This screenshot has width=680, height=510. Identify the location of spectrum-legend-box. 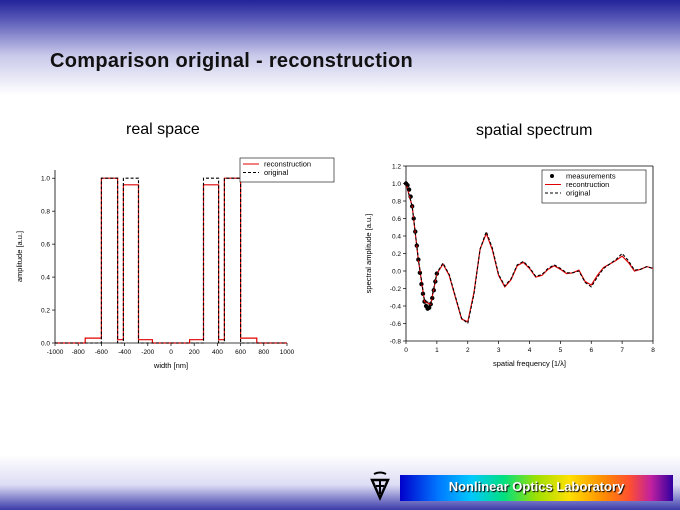
(594, 186).